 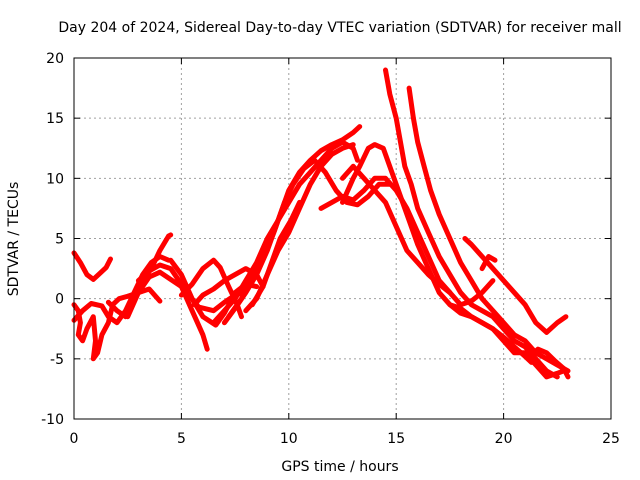 I want to click on y-tick-label: 20, so click(x=55, y=59).